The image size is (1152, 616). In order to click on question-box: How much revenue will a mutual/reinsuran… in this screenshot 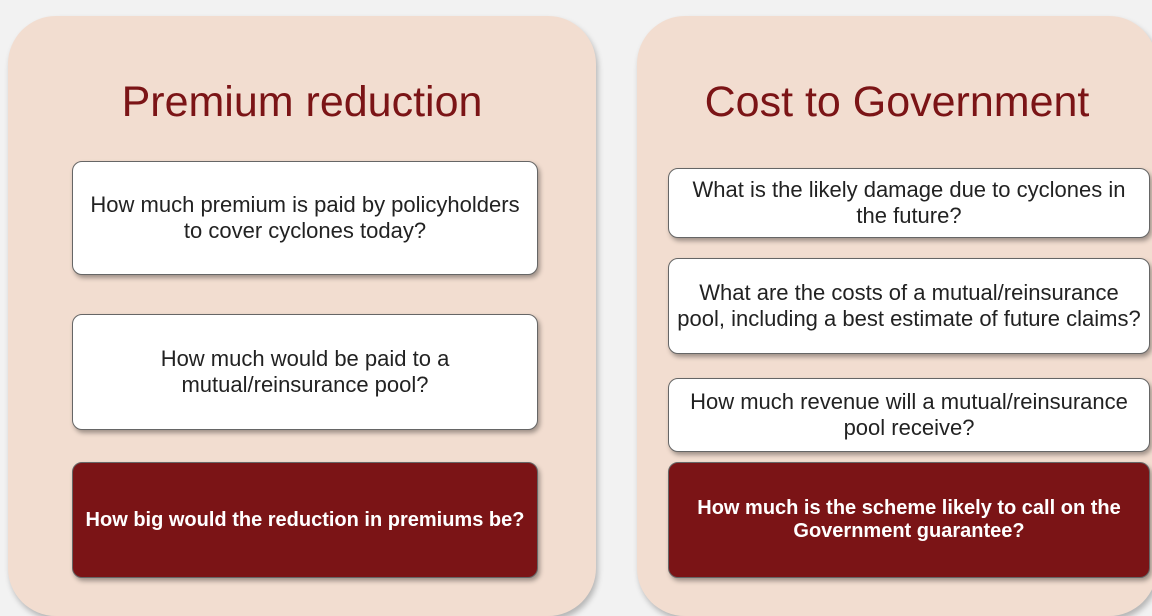, I will do `click(909, 415)`.